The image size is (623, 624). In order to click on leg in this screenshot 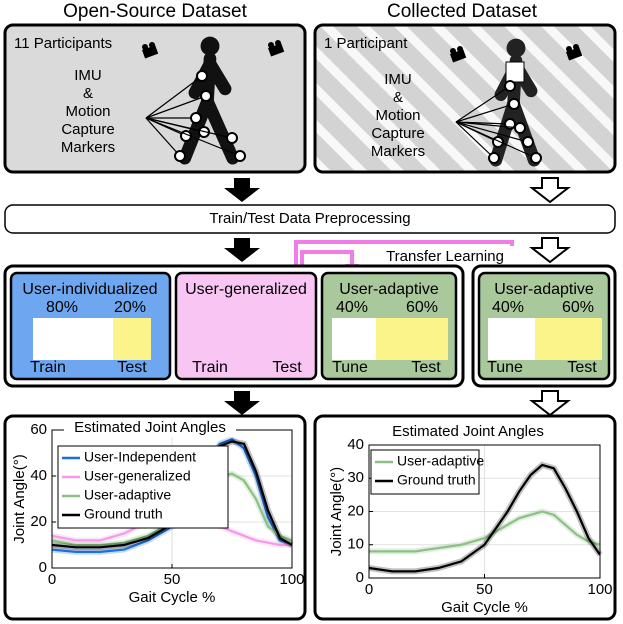, I will do `click(220, 130)`.